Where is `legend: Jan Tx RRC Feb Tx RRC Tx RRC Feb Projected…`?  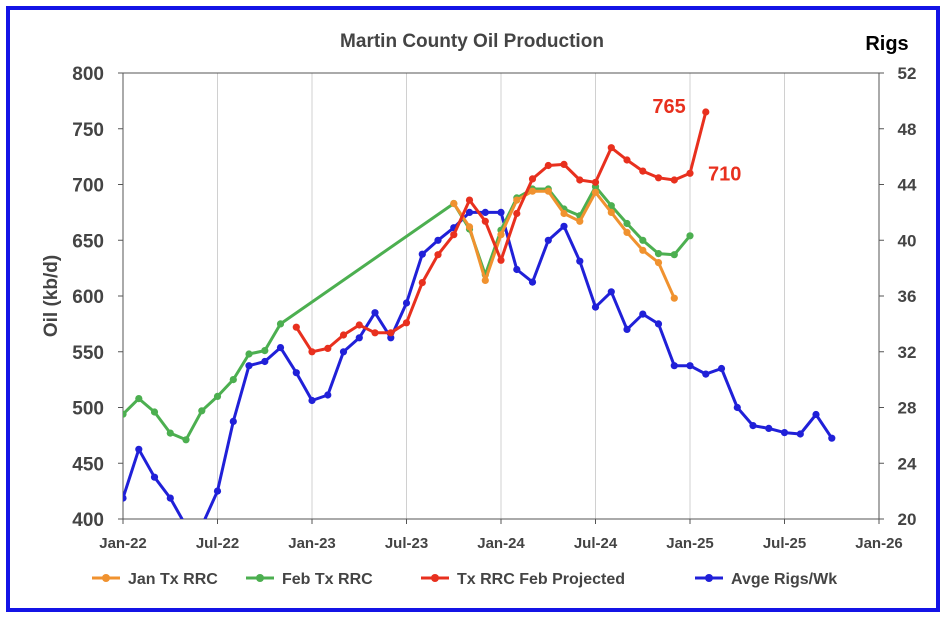 legend: Jan Tx RRC Feb Tx RRC Tx RRC Feb Projected… is located at coordinates (464, 579).